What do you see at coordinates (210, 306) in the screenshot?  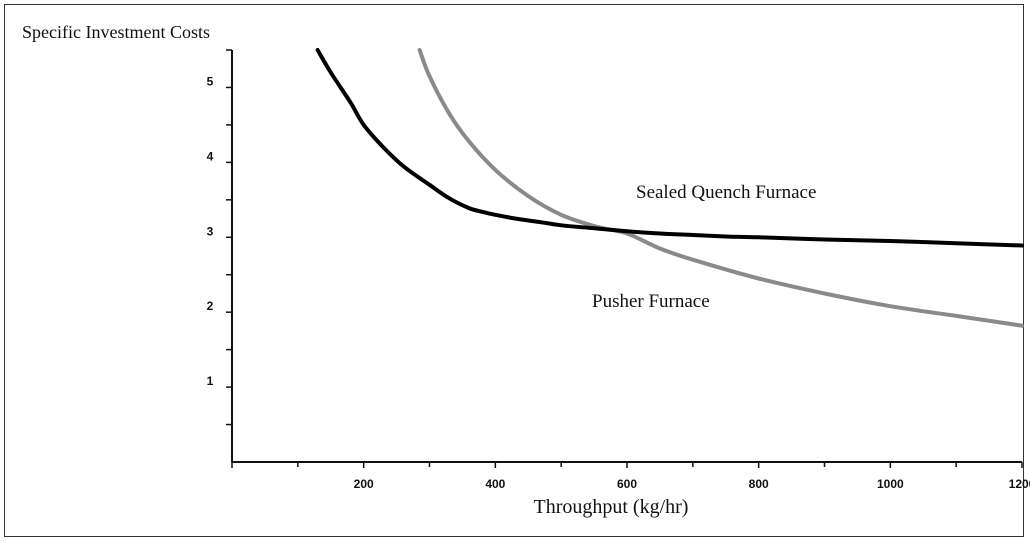 I see `y-tick-label: 2` at bounding box center [210, 306].